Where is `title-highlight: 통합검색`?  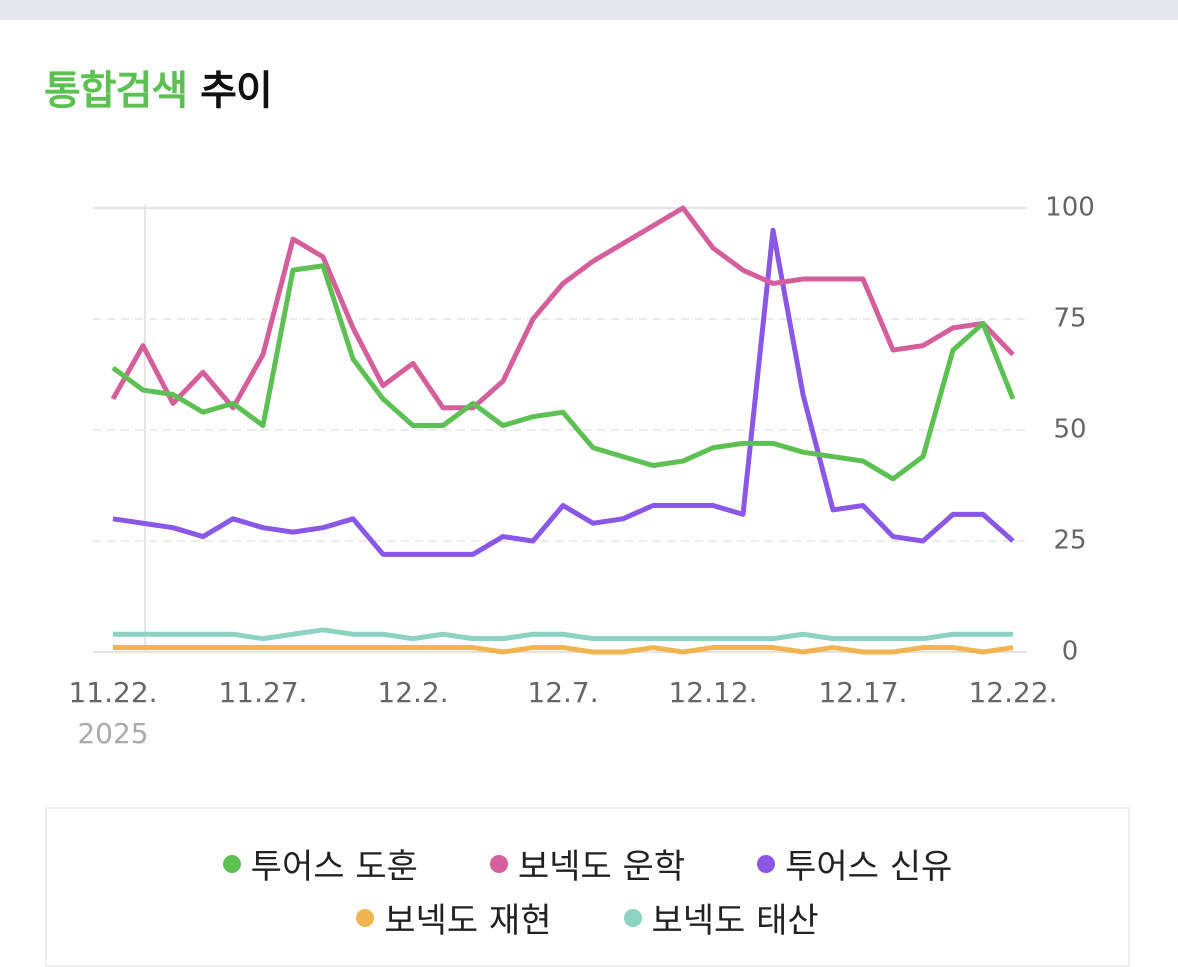 title-highlight: 통합검색 is located at coordinates (116, 91).